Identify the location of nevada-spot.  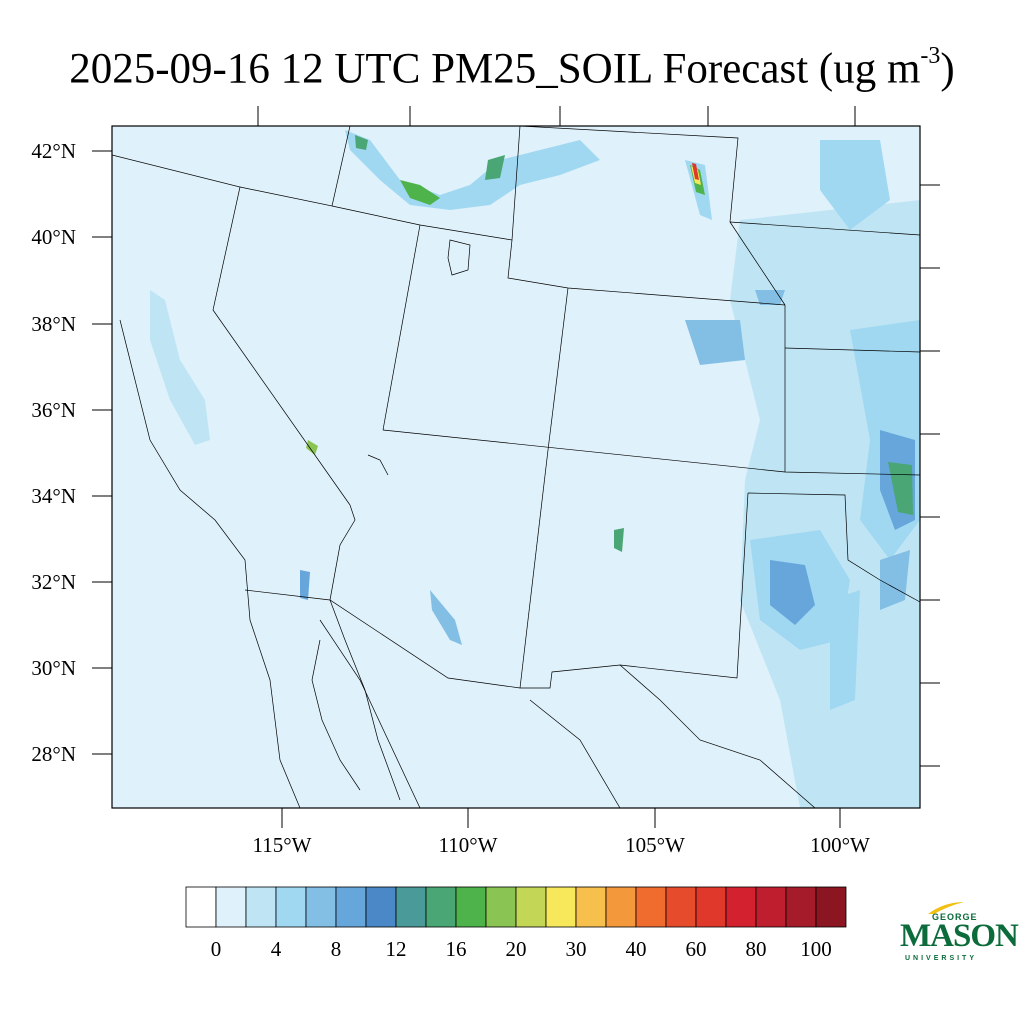
(312, 447).